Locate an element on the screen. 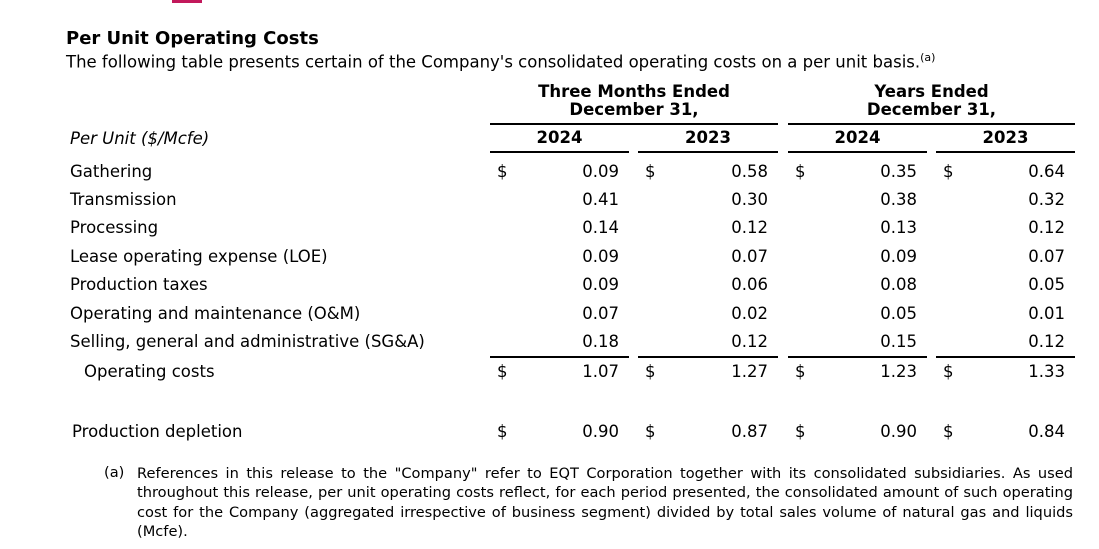 This screenshot has height=549, width=1099. value-cell: 0.18 is located at coordinates (600, 341).